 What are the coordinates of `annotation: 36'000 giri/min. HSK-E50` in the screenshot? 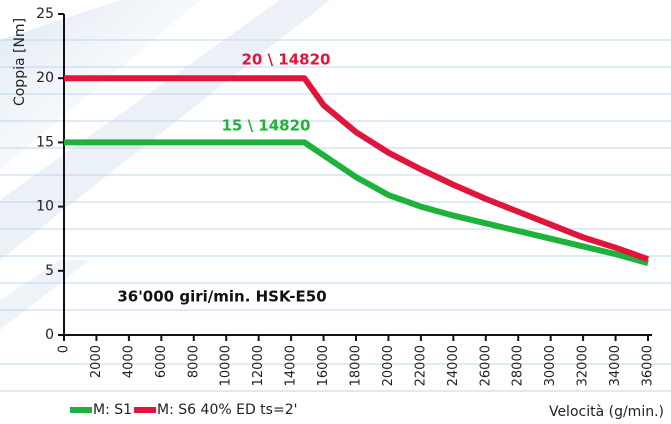 It's located at (221, 297).